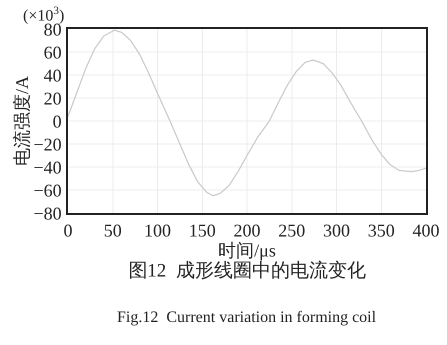 The height and width of the screenshot is (345, 447). I want to click on x-axis-title: 时间/μs, so click(247, 250).